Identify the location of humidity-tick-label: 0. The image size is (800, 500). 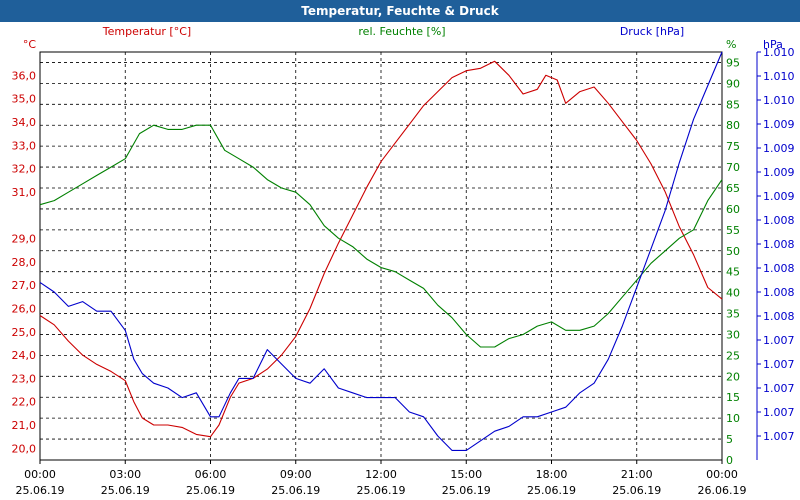
(729, 460).